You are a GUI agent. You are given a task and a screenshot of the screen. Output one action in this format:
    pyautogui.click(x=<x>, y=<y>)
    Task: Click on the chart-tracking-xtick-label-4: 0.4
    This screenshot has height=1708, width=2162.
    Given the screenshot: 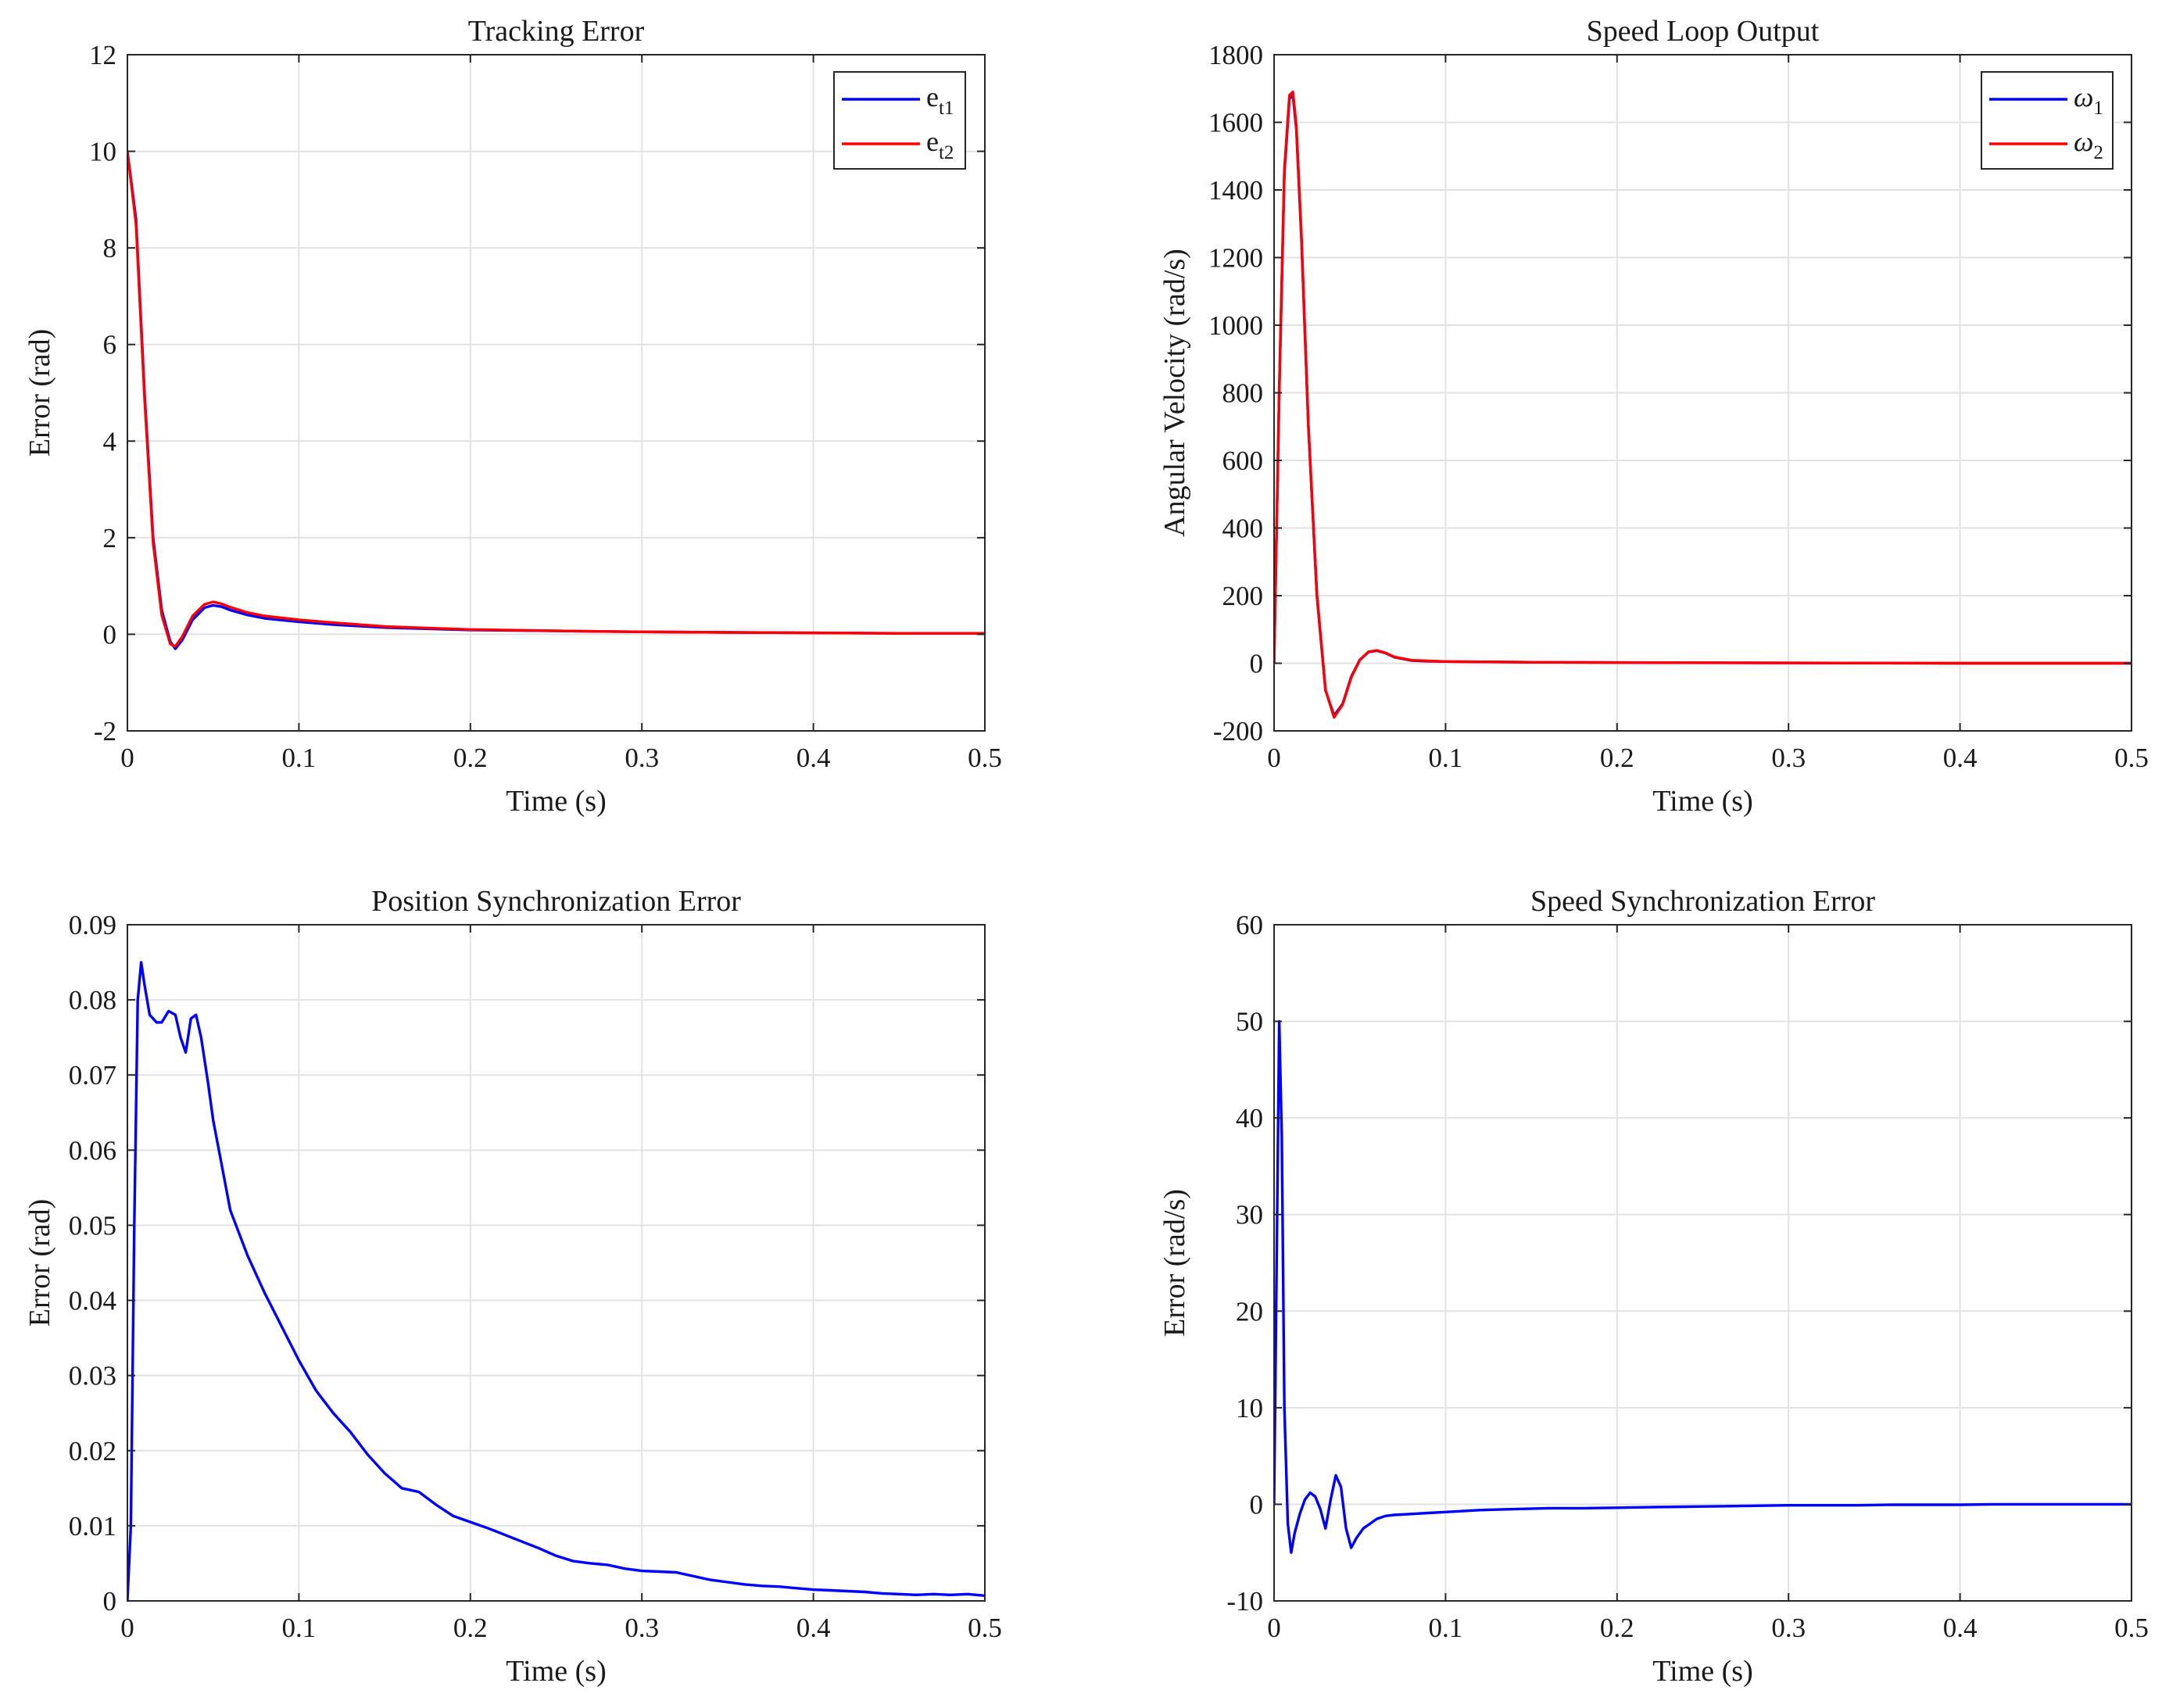 What is the action you would take?
    pyautogui.click(x=814, y=758)
    